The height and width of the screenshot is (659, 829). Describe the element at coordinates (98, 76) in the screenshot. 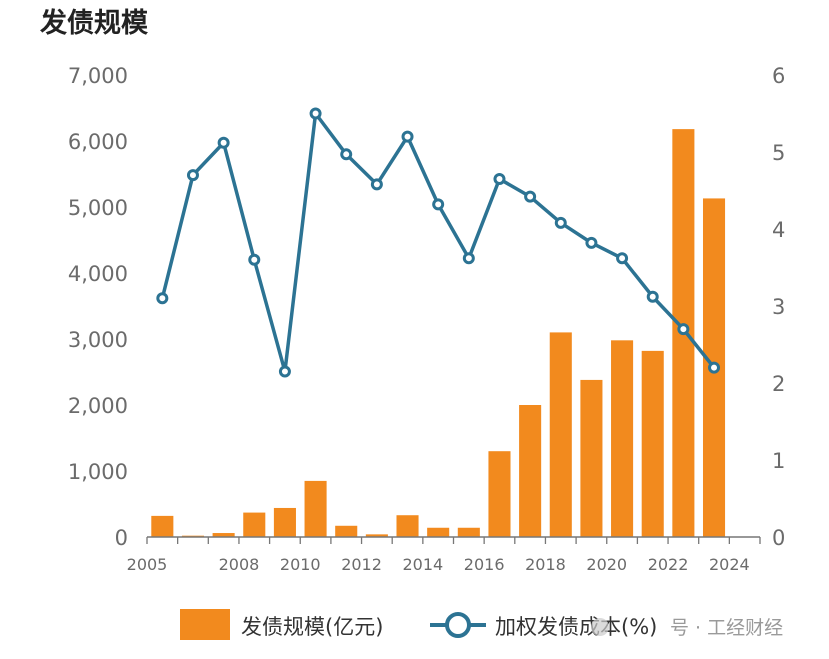

I see `y-left-tick-label: 7,000` at that location.